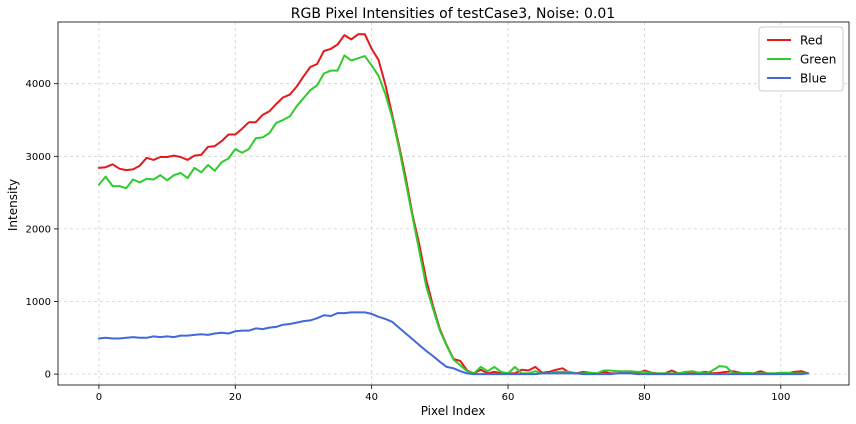  I want to click on x-tick-label: 80, so click(644, 397).